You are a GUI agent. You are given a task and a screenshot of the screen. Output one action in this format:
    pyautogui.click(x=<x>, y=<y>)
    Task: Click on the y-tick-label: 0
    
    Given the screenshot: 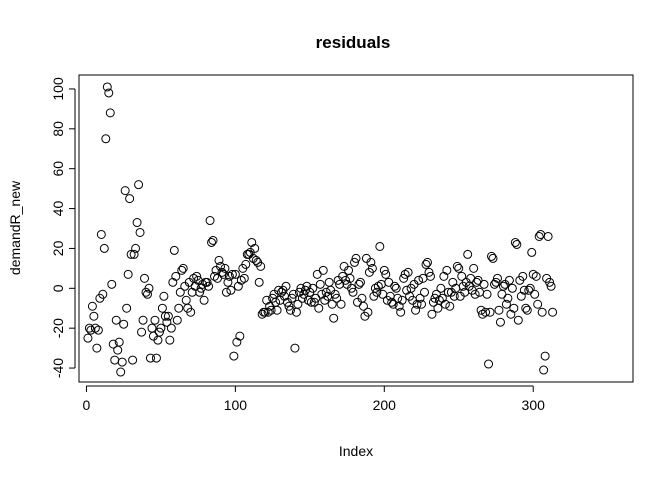 What is the action you would take?
    pyautogui.click(x=58, y=288)
    